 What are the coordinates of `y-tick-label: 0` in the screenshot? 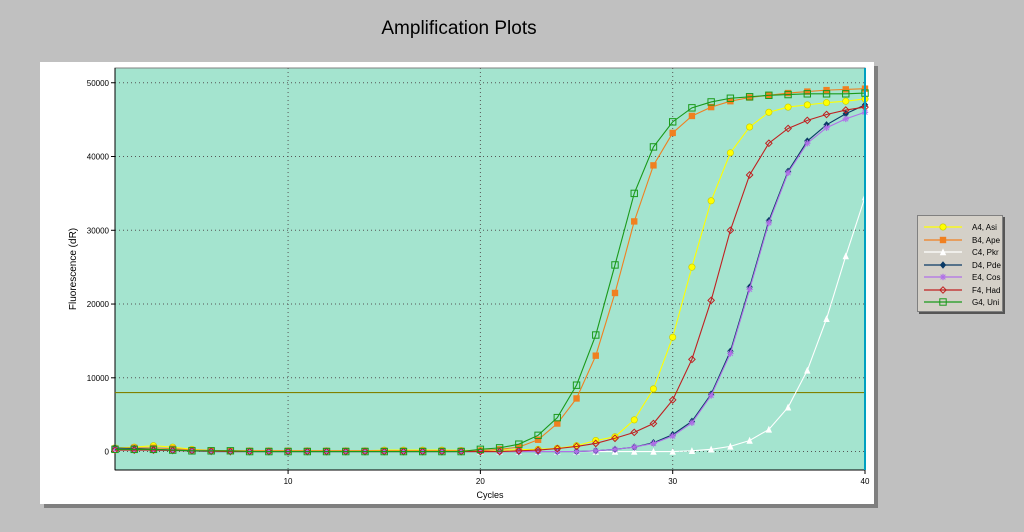 It's located at (107, 452).